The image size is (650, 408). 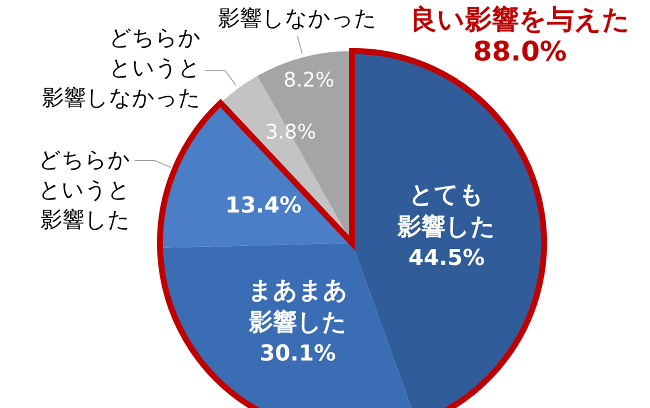 I want to click on data-label: 13.4%, so click(x=263, y=205).